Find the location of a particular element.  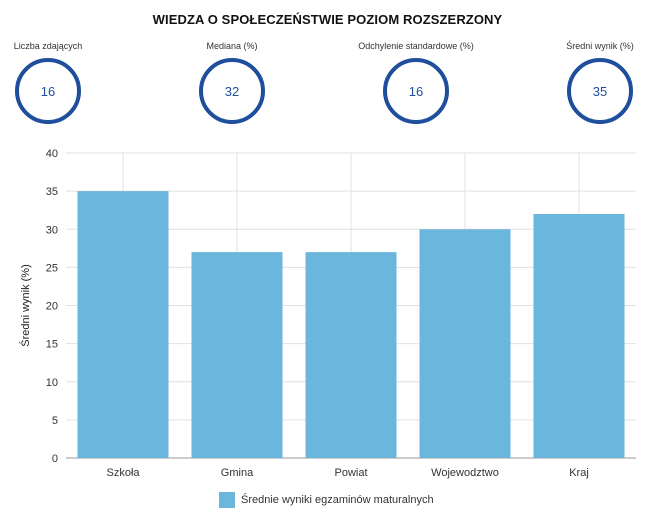

stat-median-circle: 32 is located at coordinates (232, 91).